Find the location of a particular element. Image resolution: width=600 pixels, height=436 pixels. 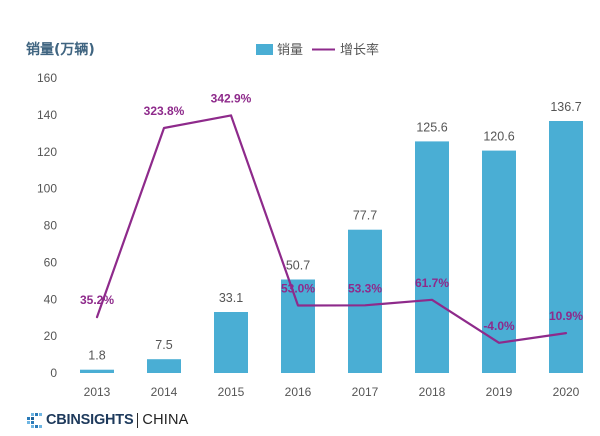

logo-region-text: CHINA is located at coordinates (165, 420).